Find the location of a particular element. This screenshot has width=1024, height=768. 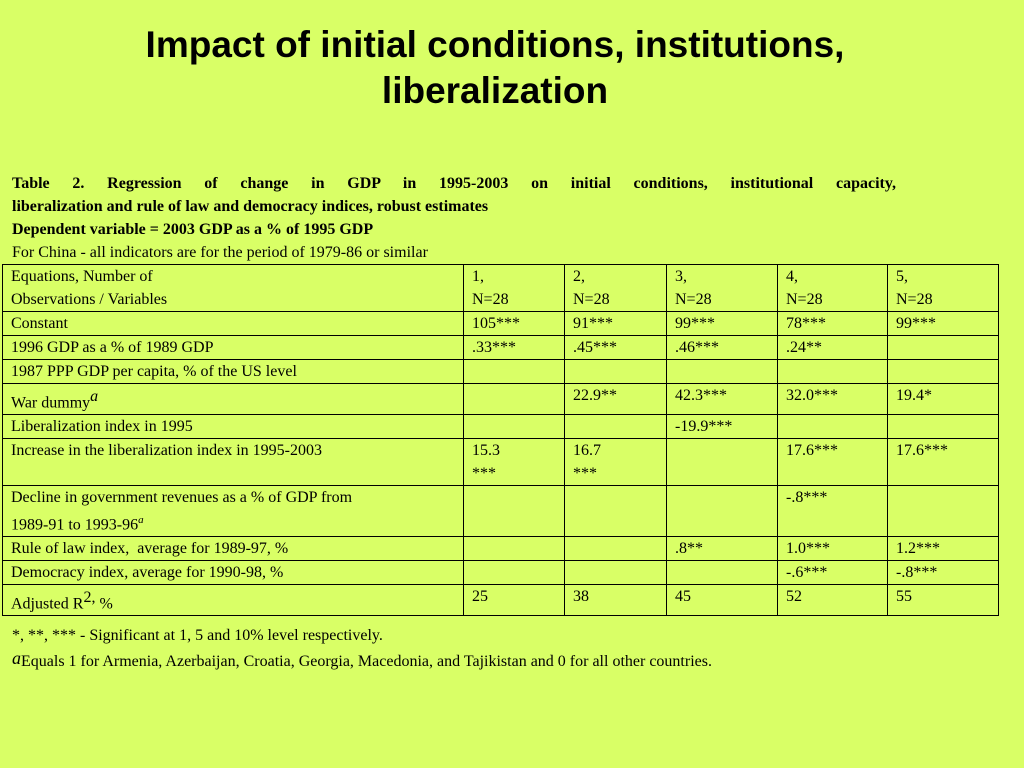

header-eq1-n: N=28 is located at coordinates (490, 299).